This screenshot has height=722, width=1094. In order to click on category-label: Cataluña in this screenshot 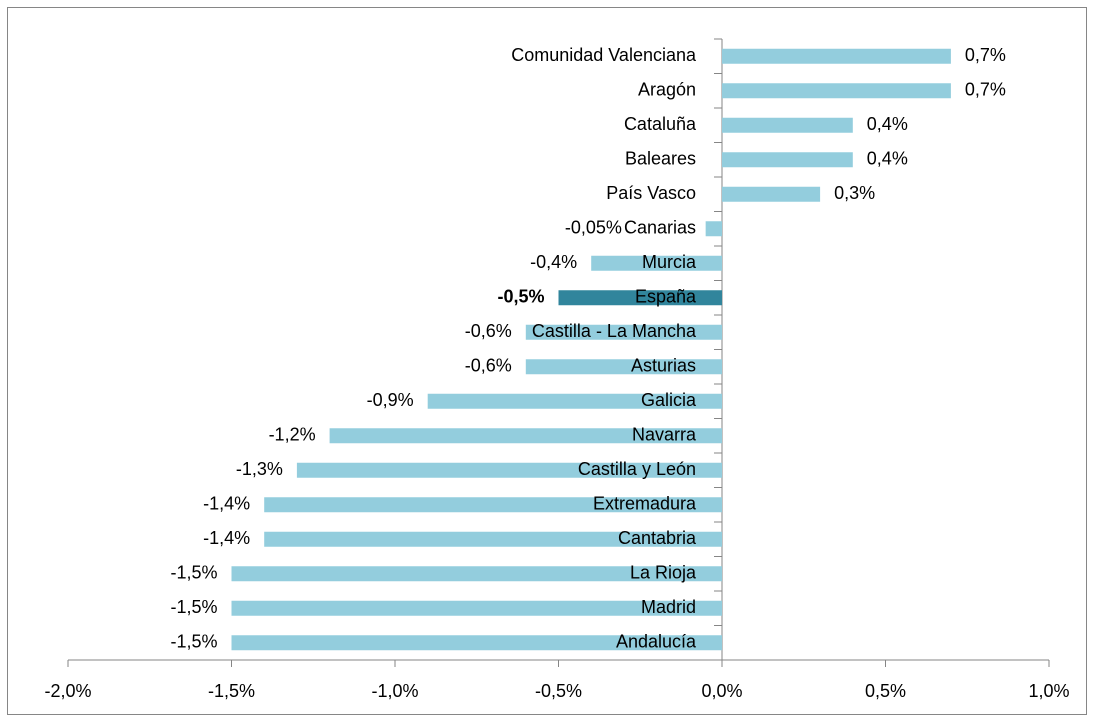, I will do `click(660, 124)`.